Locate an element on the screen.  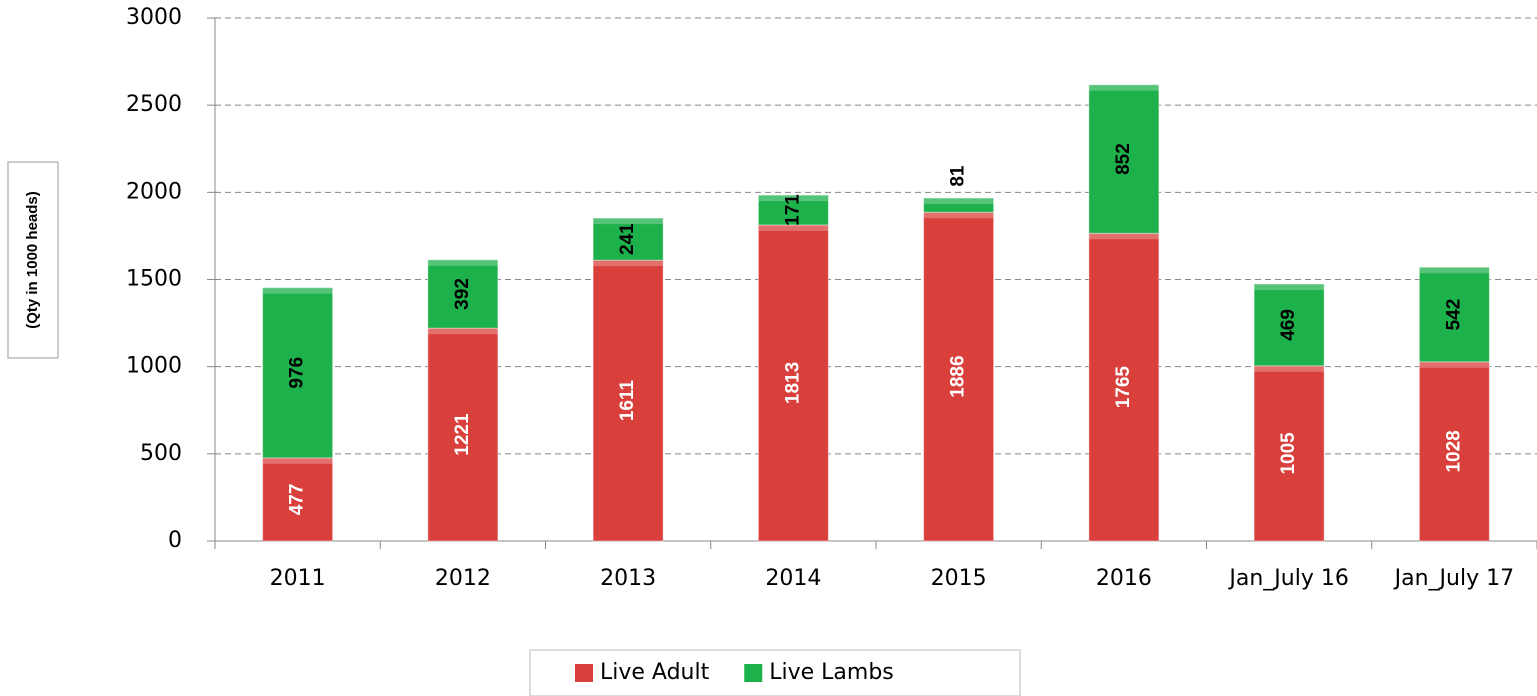
value-label: 1765 is located at coordinates (1123, 387).